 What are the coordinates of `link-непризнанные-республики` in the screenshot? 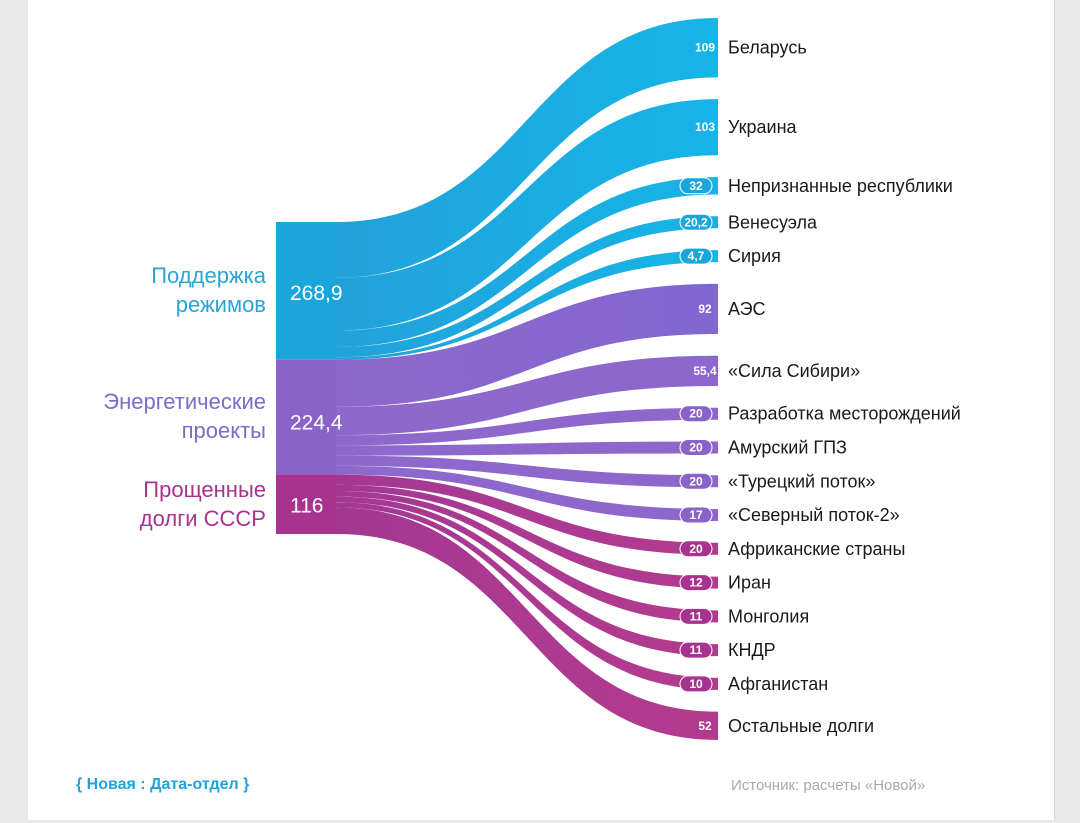 It's located at (527, 262).